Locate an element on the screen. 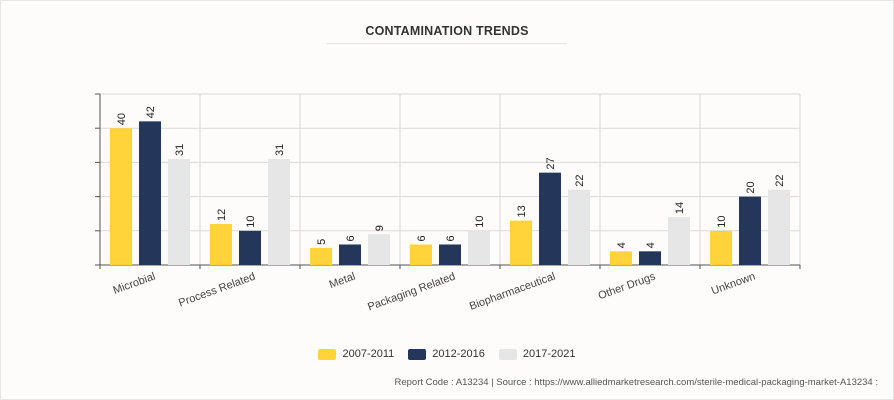 The image size is (894, 400). legend-label-series-2: 2012-2016 is located at coordinates (458, 354).